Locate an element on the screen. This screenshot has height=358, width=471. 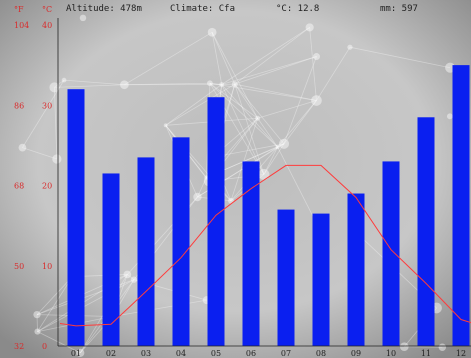
fahrenheit-tick-label: 104 is located at coordinates (21, 25).